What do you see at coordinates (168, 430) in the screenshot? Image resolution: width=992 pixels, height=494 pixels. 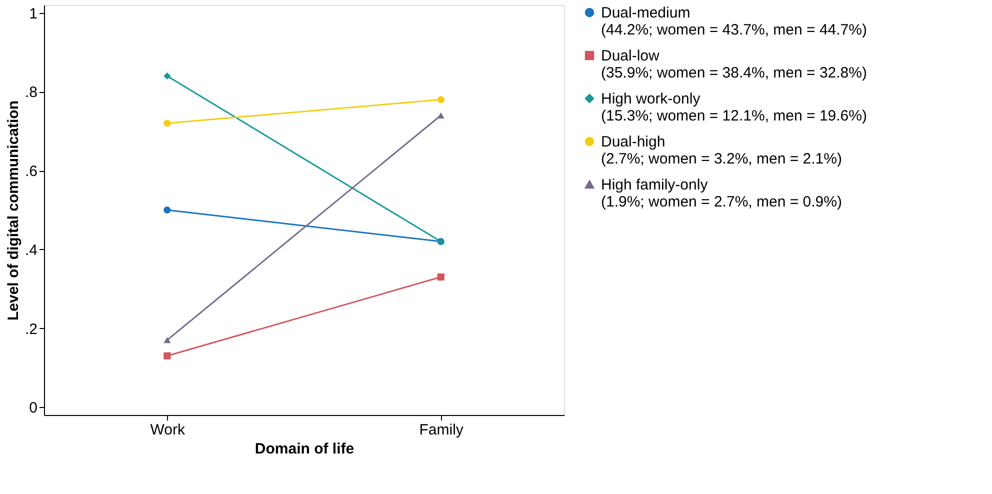 I see `x-tick-label: Work` at bounding box center [168, 430].